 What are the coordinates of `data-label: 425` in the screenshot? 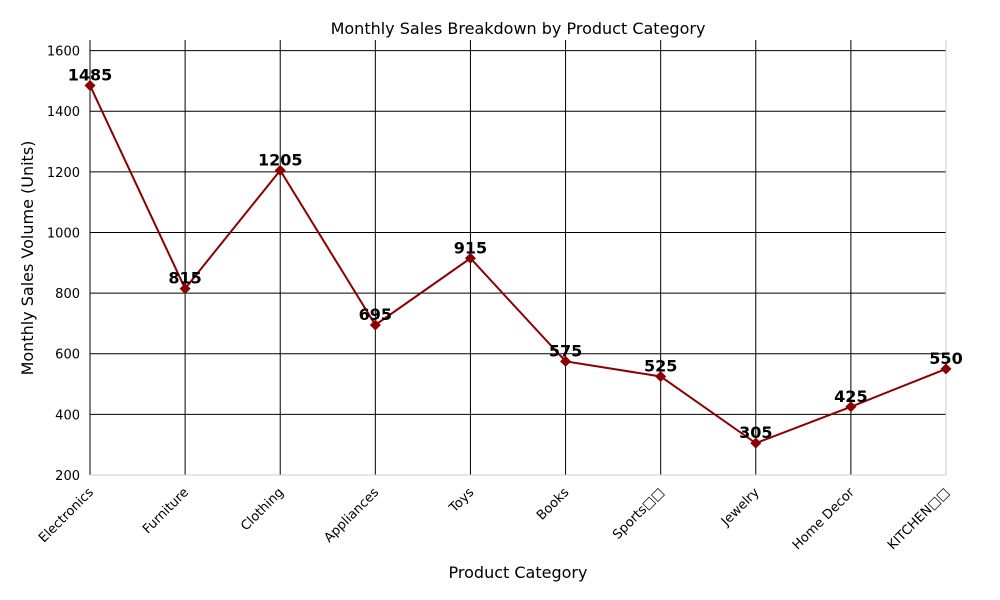 It's located at (850, 396).